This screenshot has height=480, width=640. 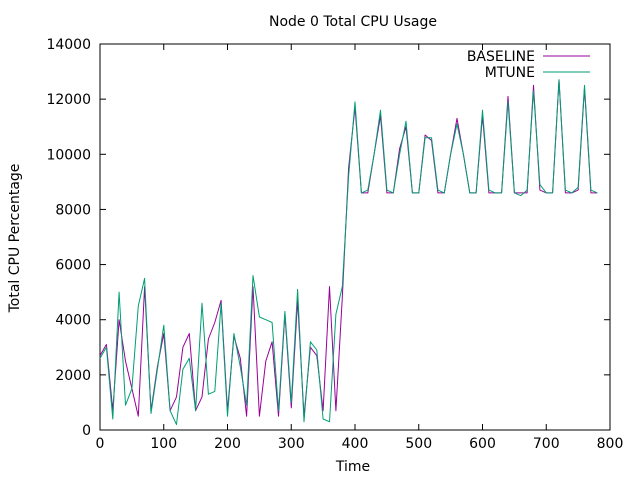 What do you see at coordinates (353, 22) in the screenshot?
I see `chart-title: Node 0 Total CPU Usage` at bounding box center [353, 22].